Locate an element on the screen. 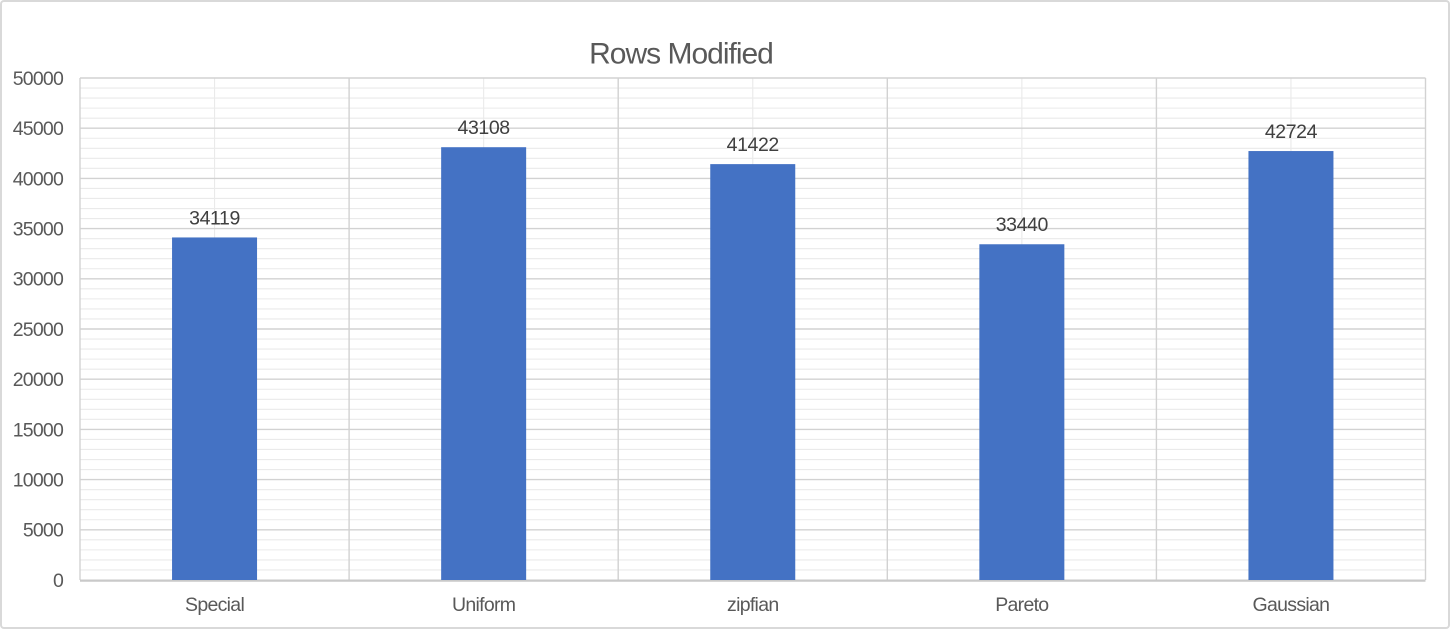 The image size is (1450, 629). svg-text: 41422 is located at coordinates (753, 145).